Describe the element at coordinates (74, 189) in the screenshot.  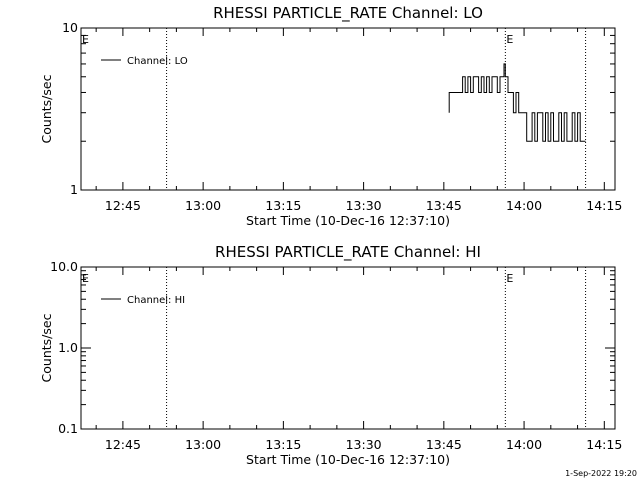
I see `y-tick-label: 1` at that location.